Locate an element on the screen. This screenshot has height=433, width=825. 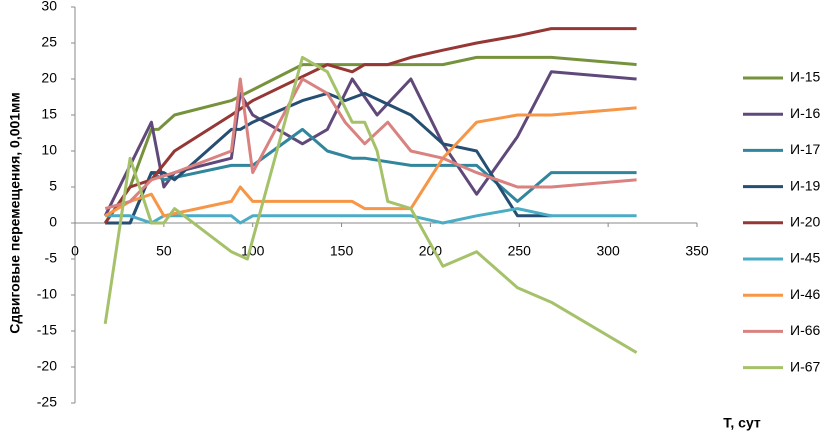
x-tick-label: 0 is located at coordinates (75, 251).